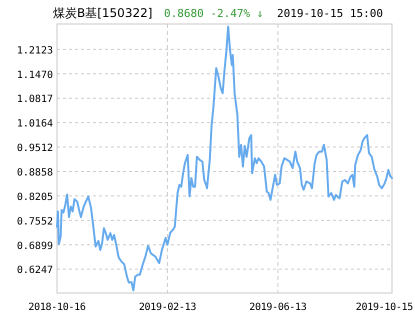 This screenshot has height=330, width=415. What do you see at coordinates (167, 307) in the screenshot?
I see `x-tick-label: 2019-02-13` at bounding box center [167, 307].